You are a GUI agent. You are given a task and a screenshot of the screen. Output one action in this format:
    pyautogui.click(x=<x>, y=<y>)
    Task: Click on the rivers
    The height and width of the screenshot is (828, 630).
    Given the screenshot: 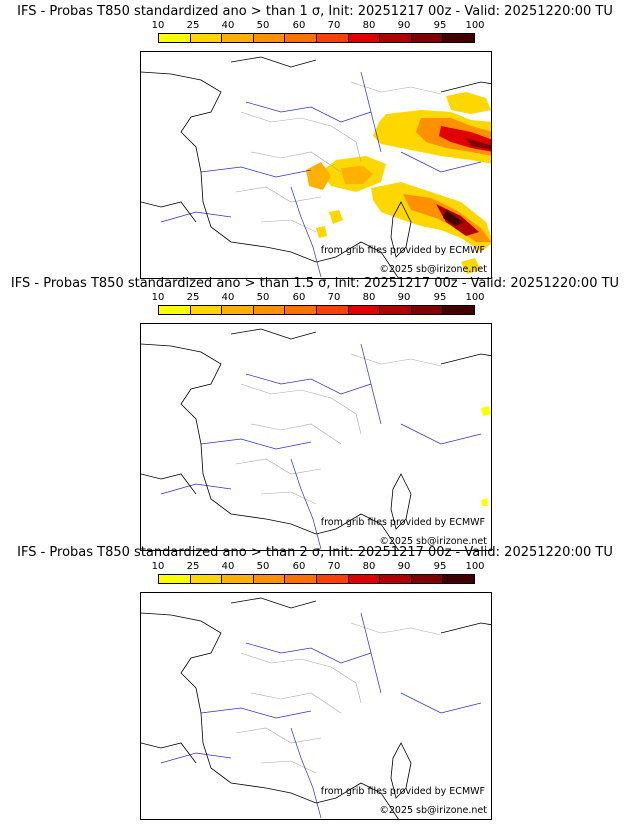 What is the action you would take?
    pyautogui.click(x=321, y=174)
    